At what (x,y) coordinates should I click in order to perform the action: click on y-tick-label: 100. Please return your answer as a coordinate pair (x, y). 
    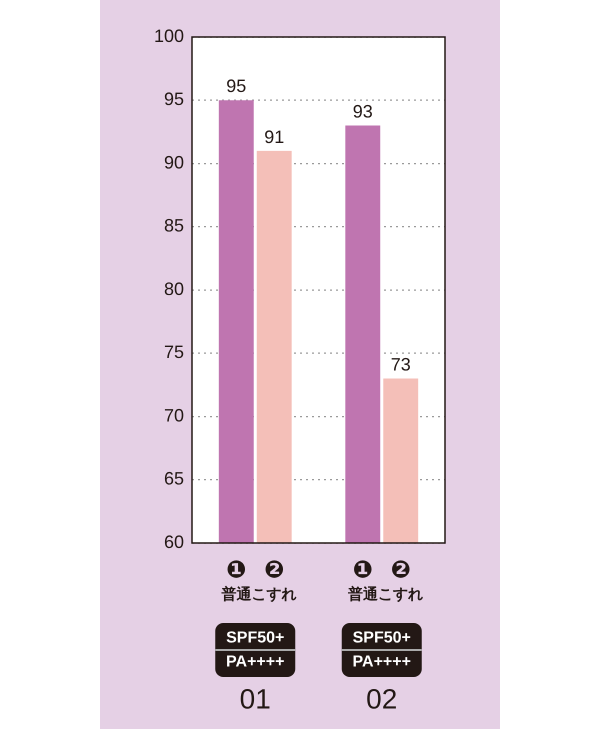
    Looking at the image, I should click on (169, 36).